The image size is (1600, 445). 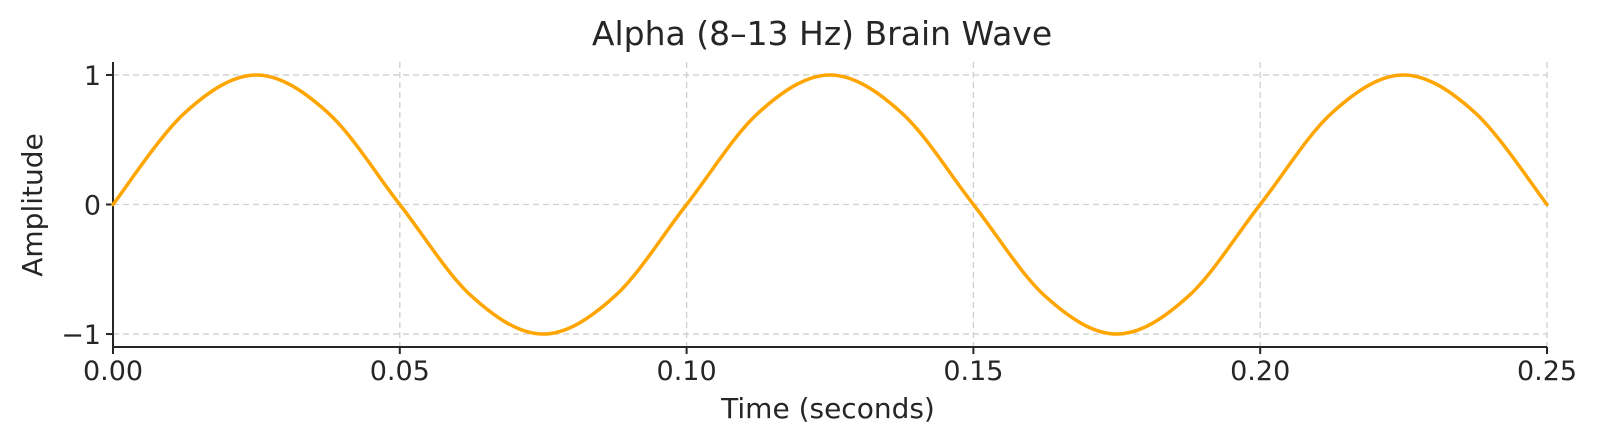 What do you see at coordinates (400, 371) in the screenshot?
I see `x-tick-label: 0.05` at bounding box center [400, 371].